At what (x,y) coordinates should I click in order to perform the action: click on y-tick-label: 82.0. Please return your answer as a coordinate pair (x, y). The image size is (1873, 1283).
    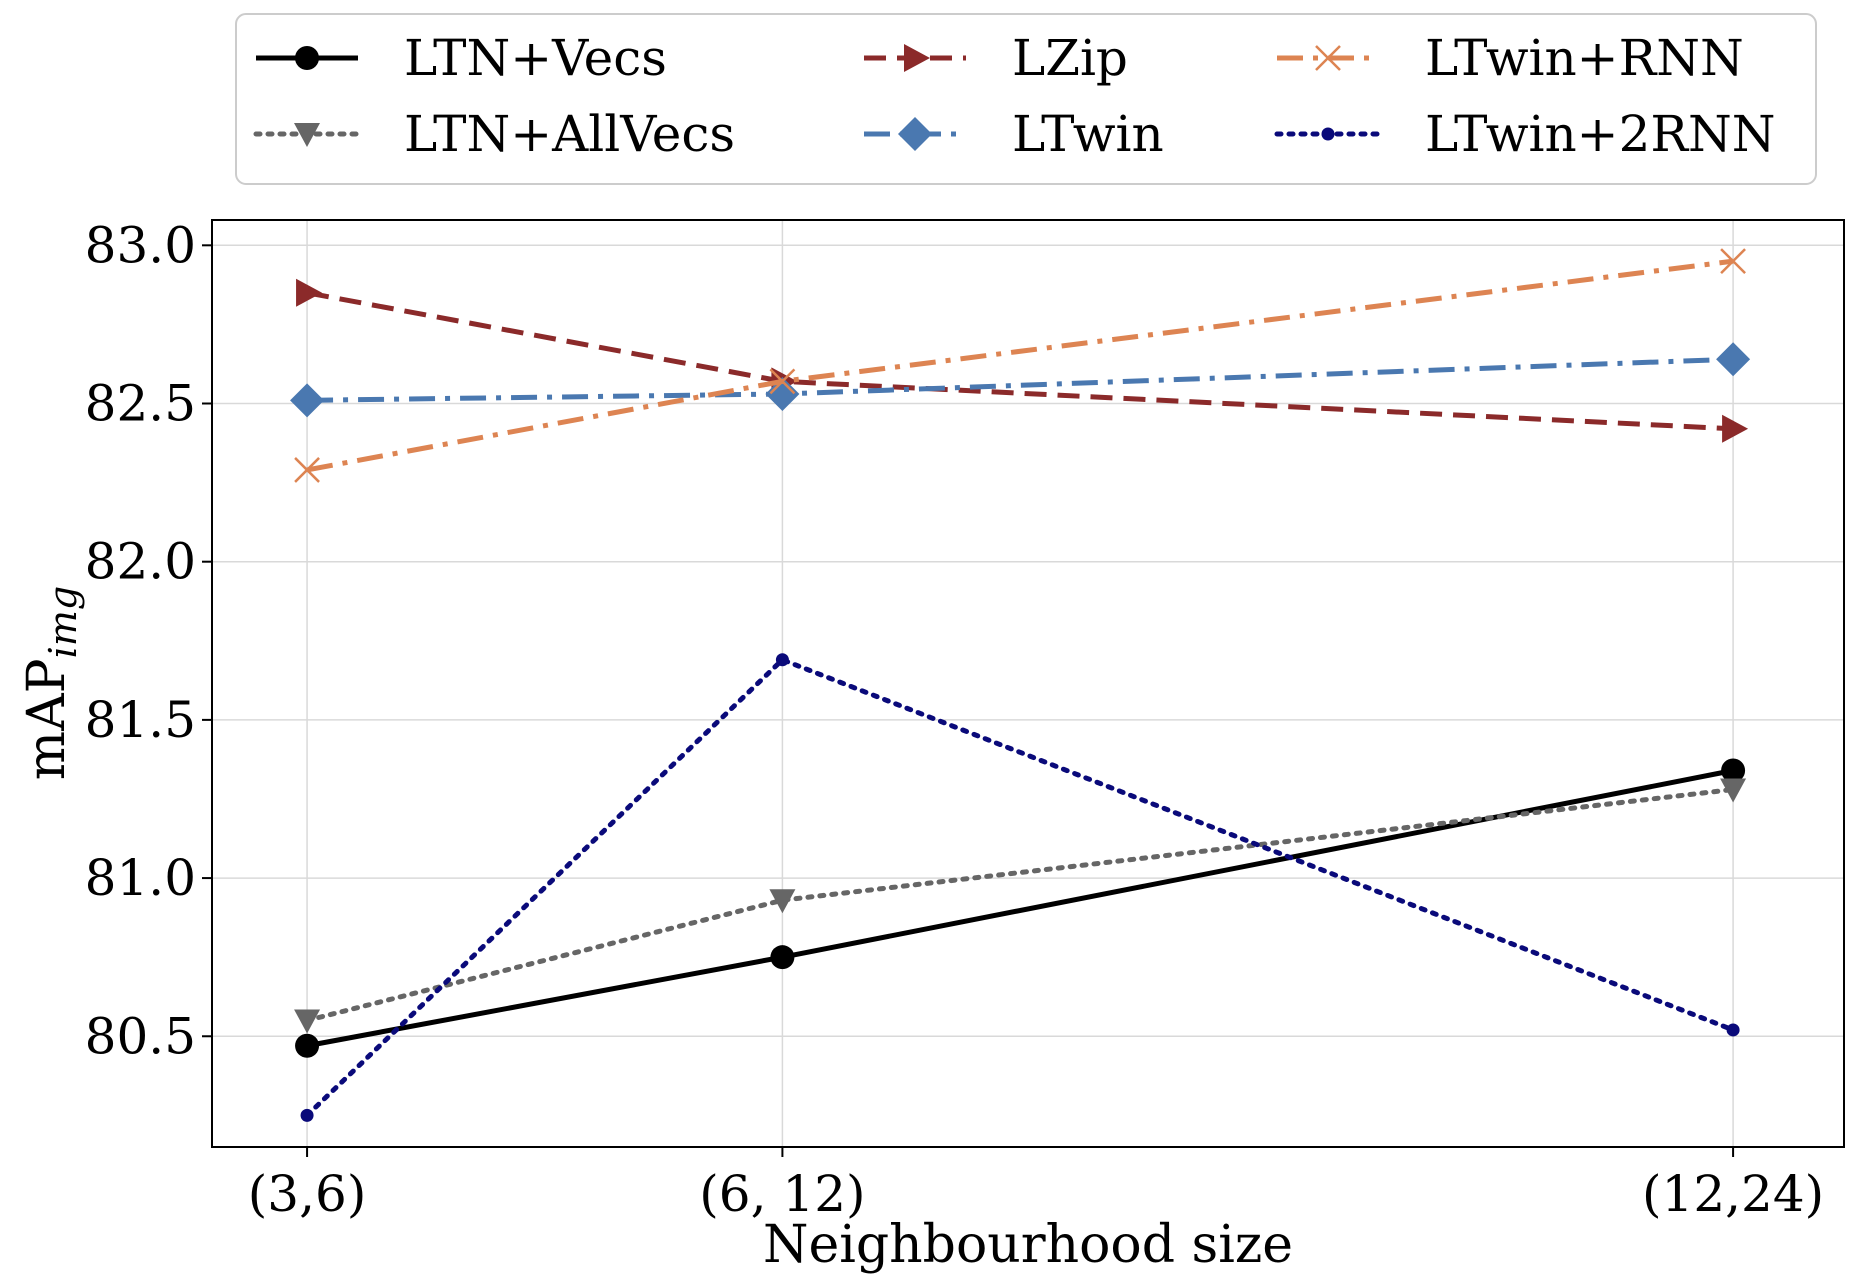
    Looking at the image, I should click on (140, 562).